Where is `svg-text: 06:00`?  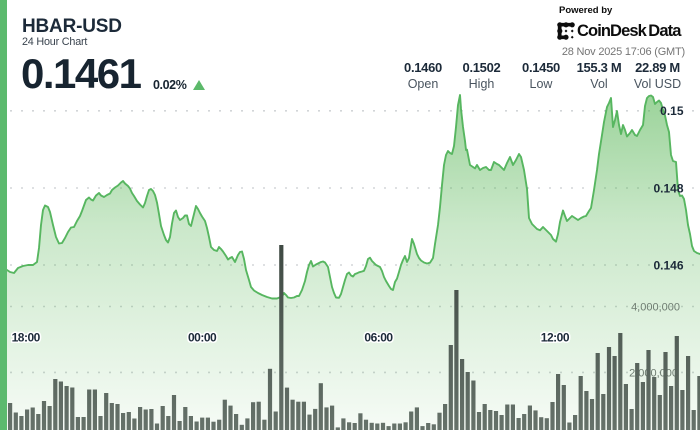
svg-text: 06:00 is located at coordinates (378, 337).